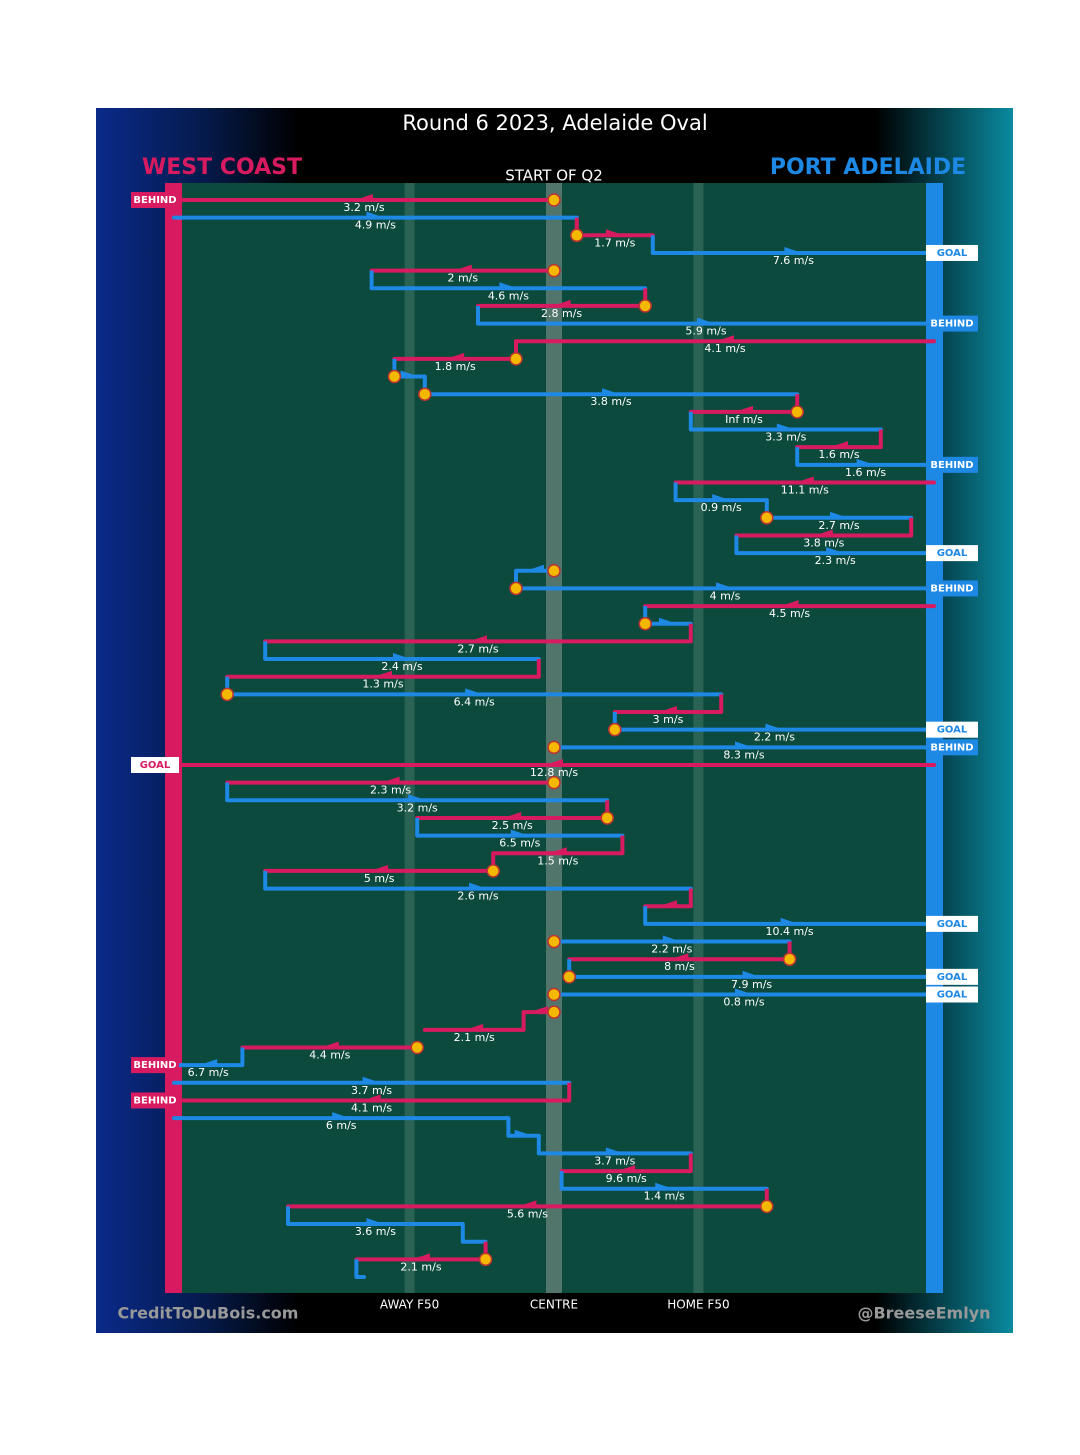 This screenshot has width=1080, height=1455. What do you see at coordinates (420, 1266) in the screenshot?
I see `speed-label: 2.1 m/s` at bounding box center [420, 1266].